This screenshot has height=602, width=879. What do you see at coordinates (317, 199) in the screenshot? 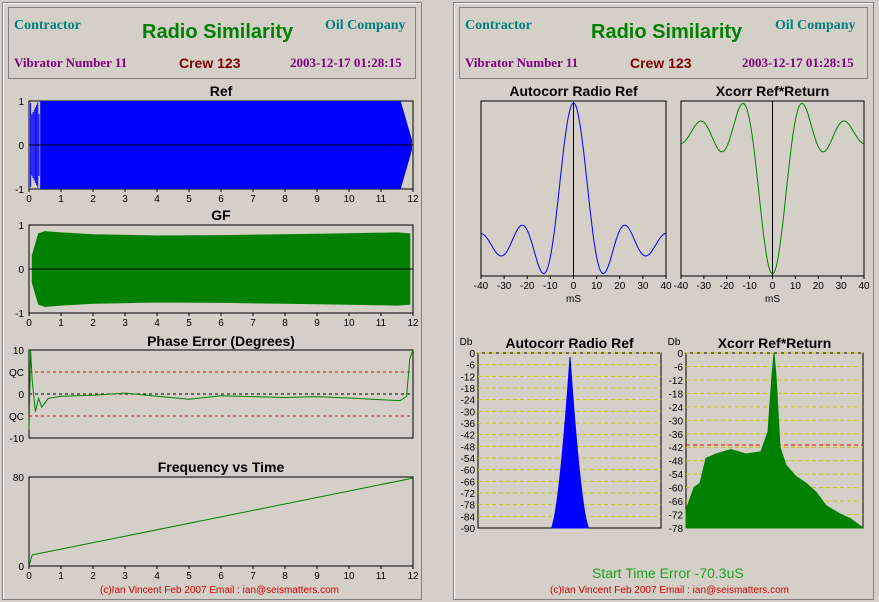
I see `x-tick-label: 9` at bounding box center [317, 199].